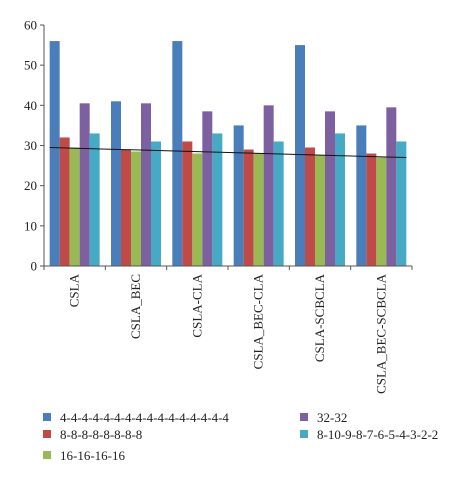 This screenshot has height=491, width=474. What do you see at coordinates (380, 333) in the screenshot?
I see `category-label-6: CSLA_BEC-SCBCLA` at bounding box center [380, 333].